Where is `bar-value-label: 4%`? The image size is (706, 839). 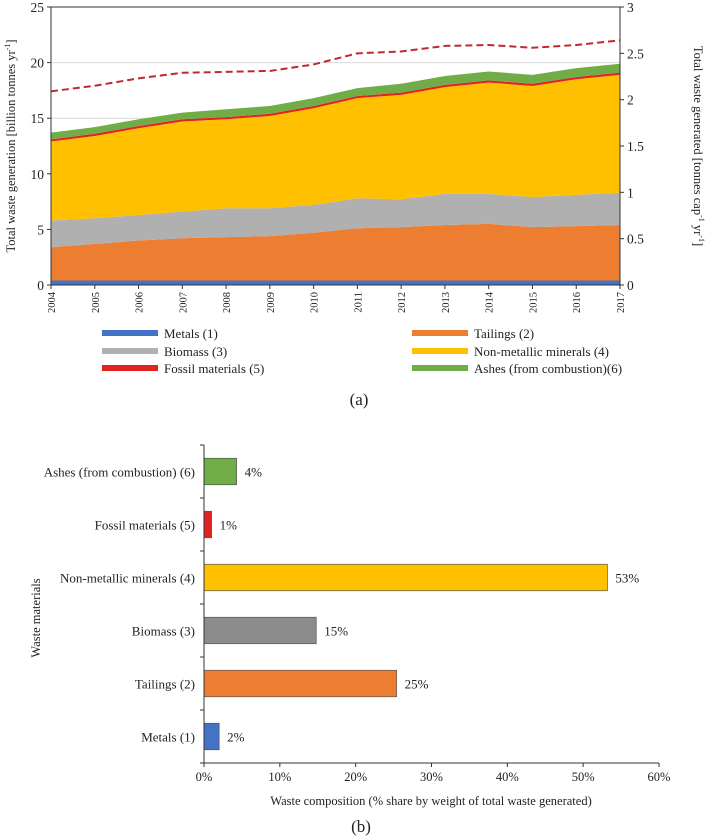 bar-value-label: 4% is located at coordinates (254, 472).